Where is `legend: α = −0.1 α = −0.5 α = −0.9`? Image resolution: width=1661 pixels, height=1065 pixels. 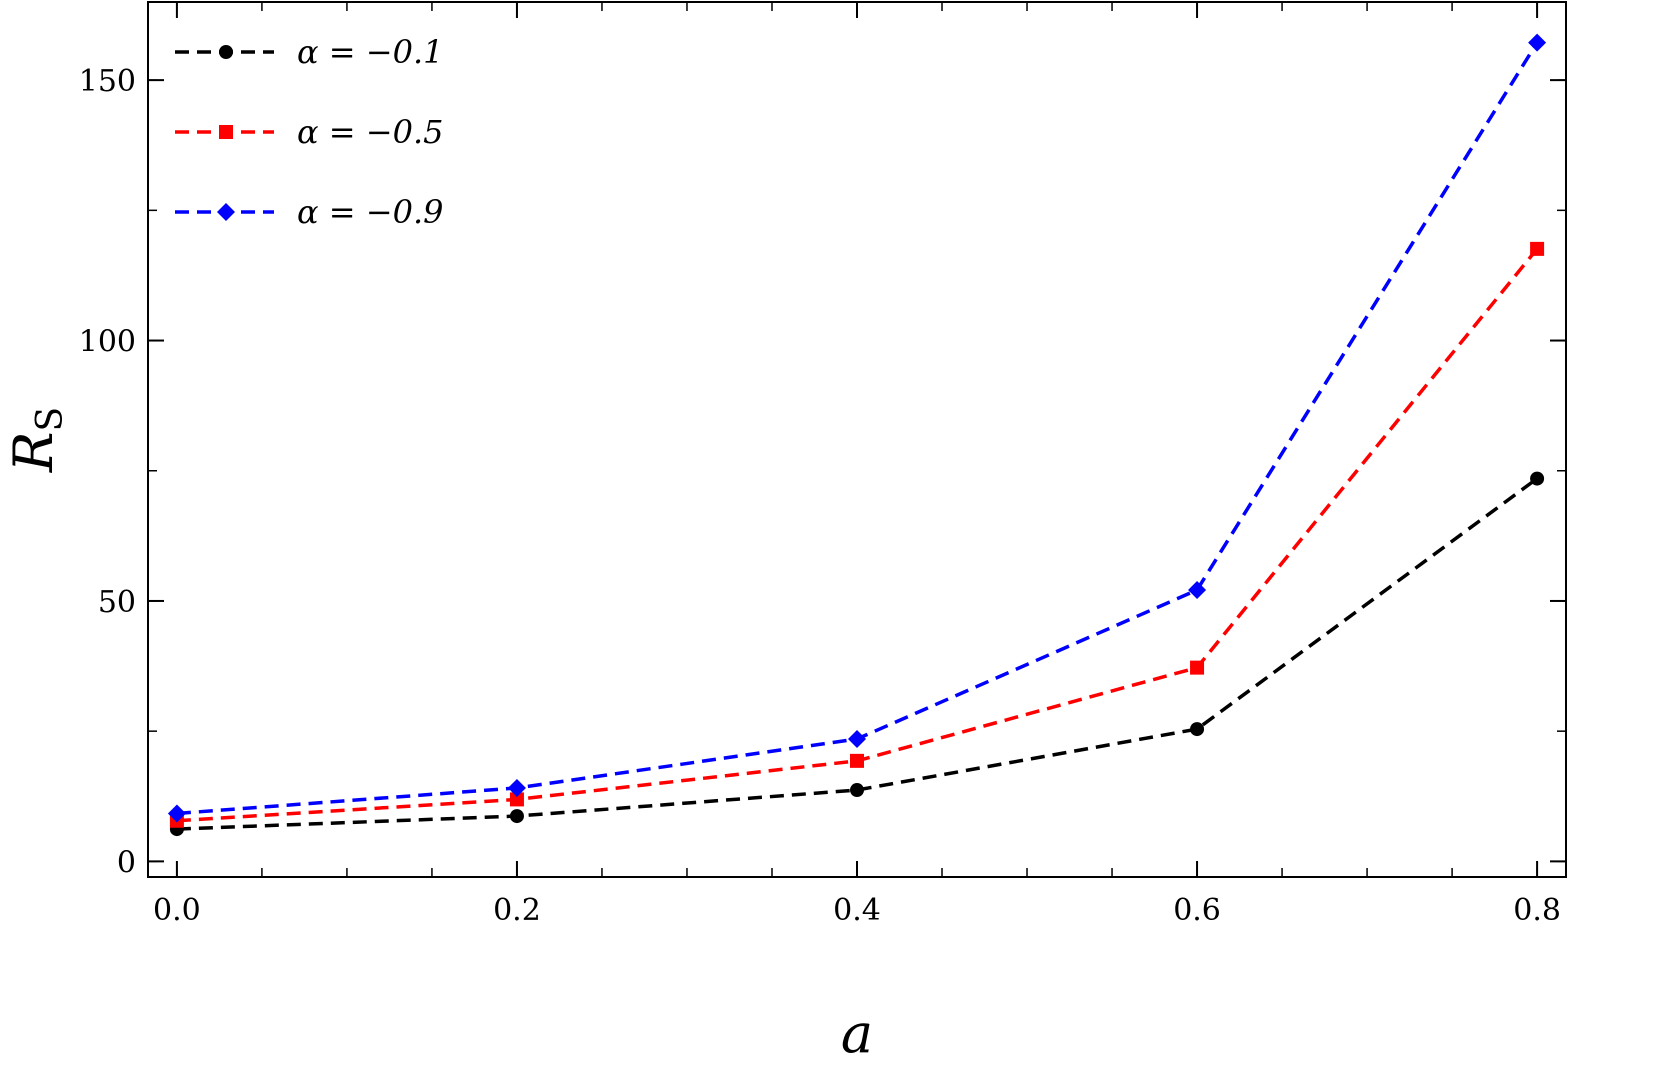 legend: α = −0.1 α = −0.5 α = −0.9 is located at coordinates (309, 132).